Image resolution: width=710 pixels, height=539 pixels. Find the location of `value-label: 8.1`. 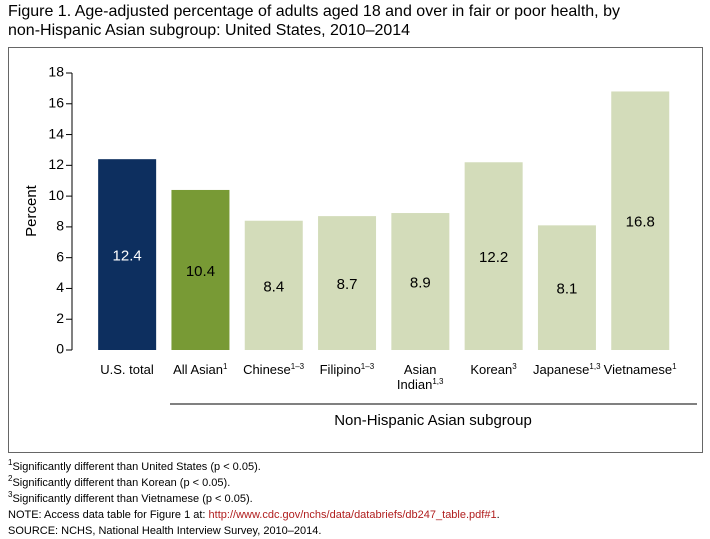

value-label: 8.1 is located at coordinates (567, 289).